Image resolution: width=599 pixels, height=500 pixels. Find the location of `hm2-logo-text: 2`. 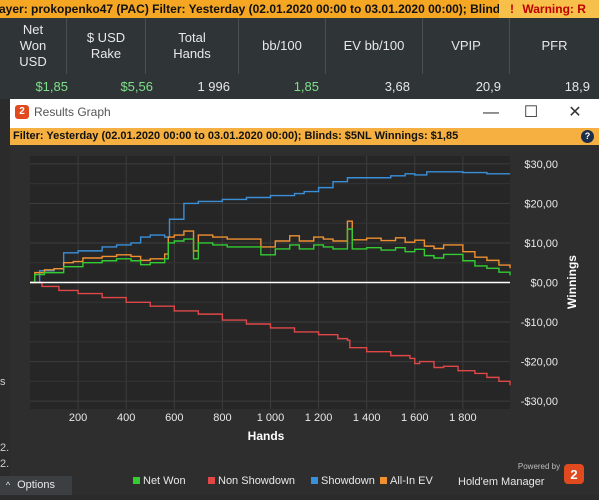

hm2-logo-text: 2 is located at coordinates (573, 474).